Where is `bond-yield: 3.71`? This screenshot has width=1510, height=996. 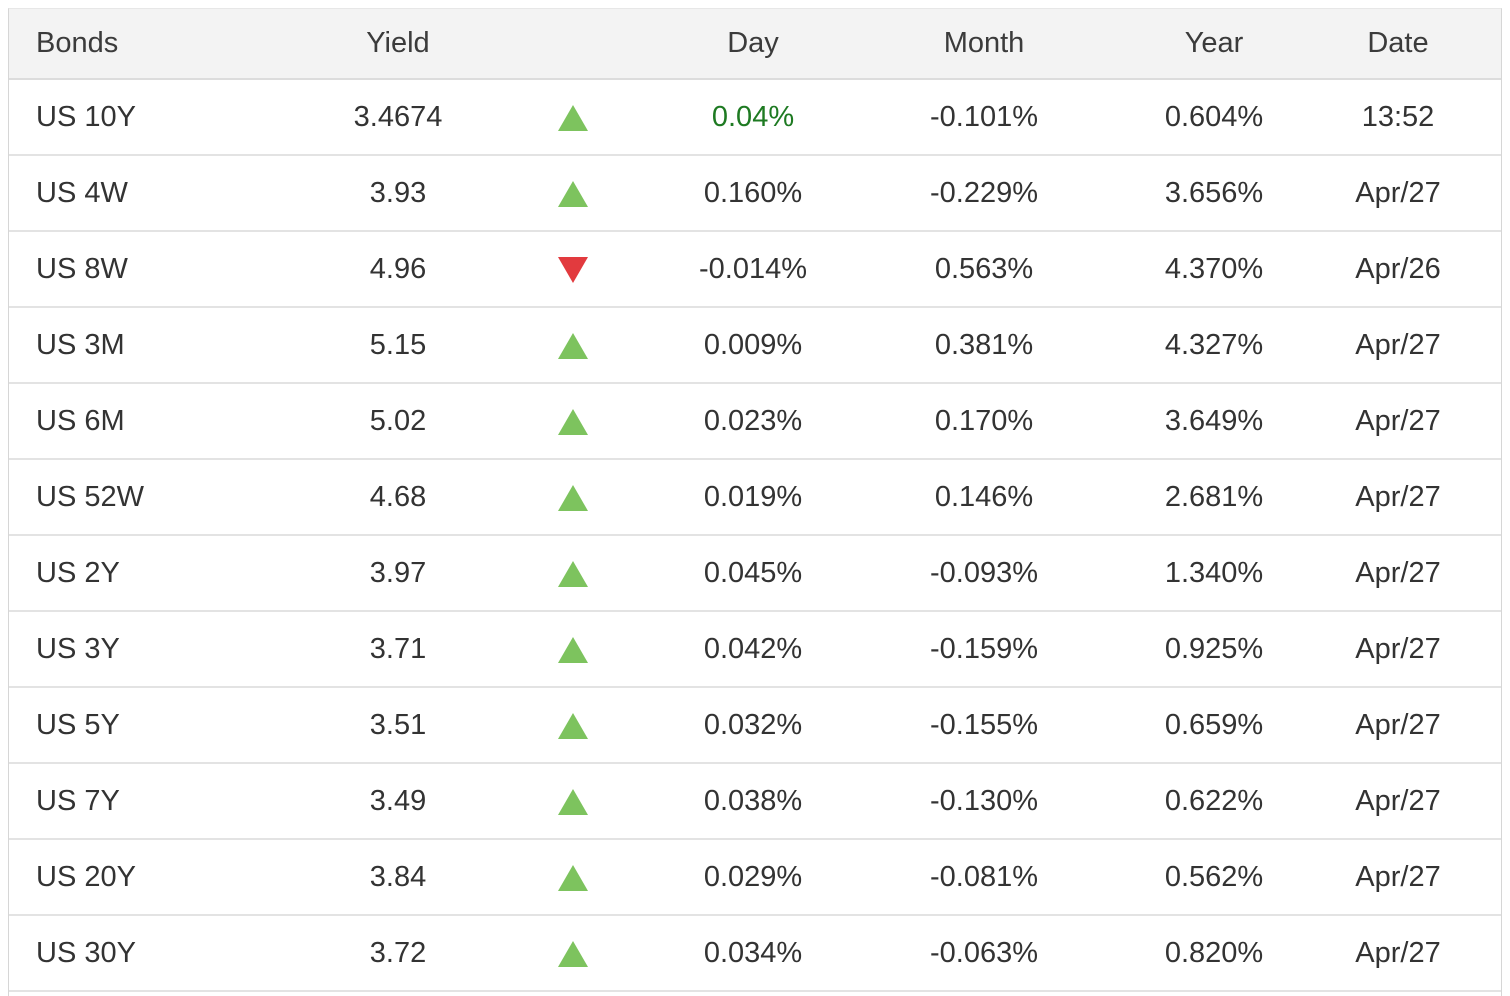 bond-yield: 3.71 is located at coordinates (398, 648).